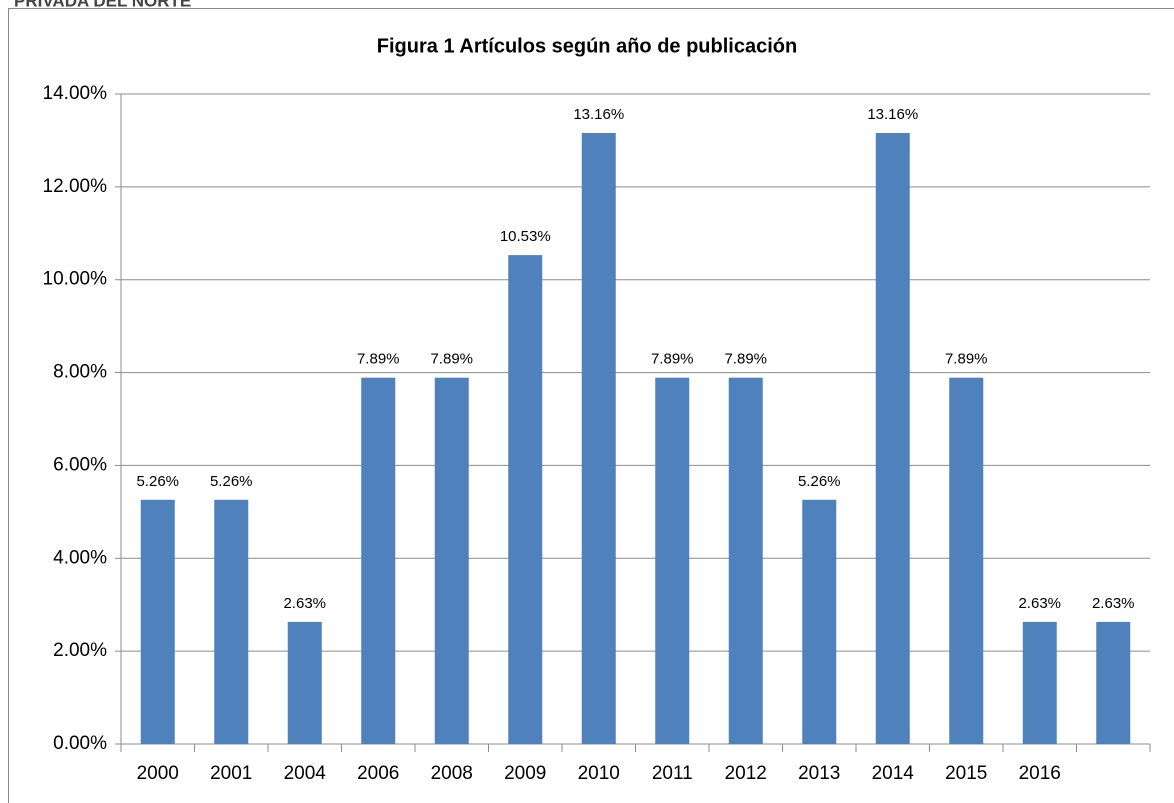 This screenshot has height=803, width=1174. What do you see at coordinates (80, 650) in the screenshot?
I see `y-tick-label: 2.00%` at bounding box center [80, 650].